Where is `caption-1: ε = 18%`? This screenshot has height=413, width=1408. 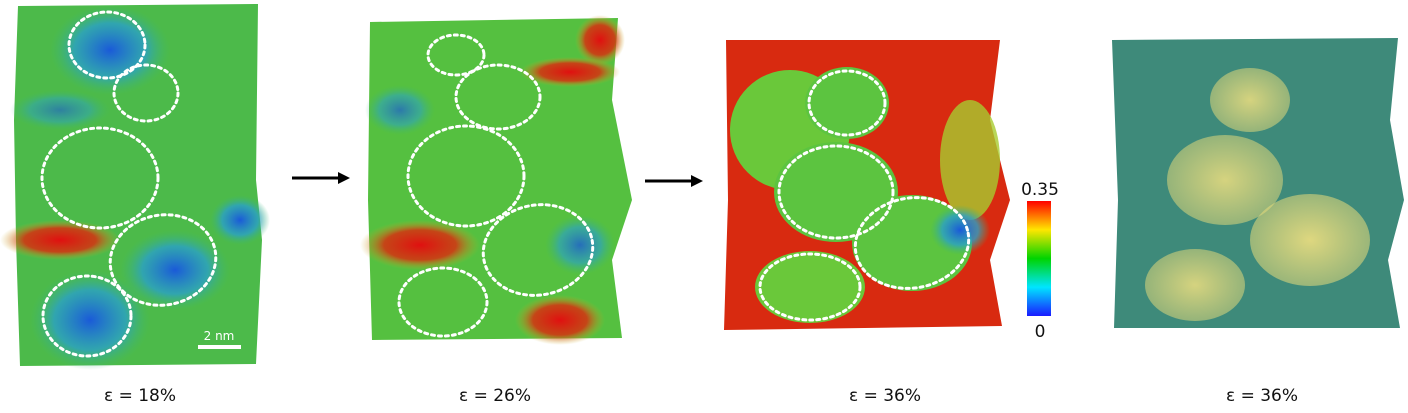
caption-1: ε = 18% is located at coordinates (140, 396).